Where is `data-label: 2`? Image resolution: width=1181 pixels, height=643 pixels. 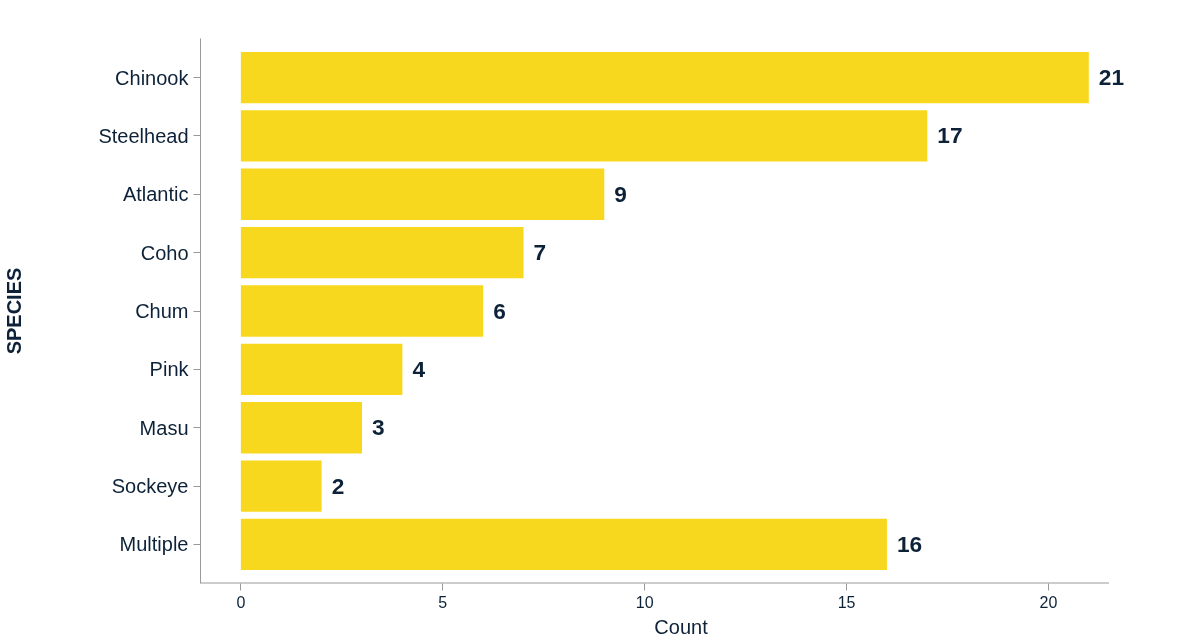 data-label: 2 is located at coordinates (338, 485).